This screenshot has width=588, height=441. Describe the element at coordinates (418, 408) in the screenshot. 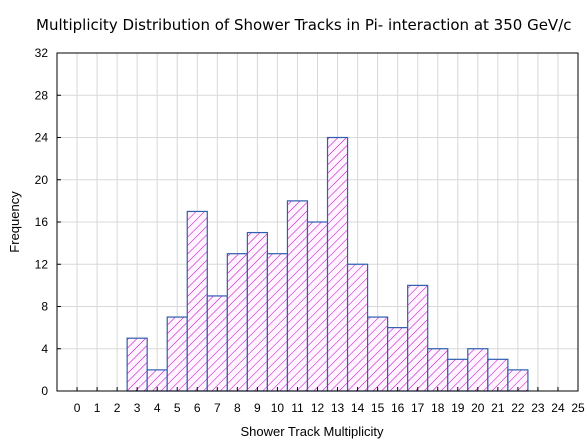

I see `x-tick-label: 17` at that location.